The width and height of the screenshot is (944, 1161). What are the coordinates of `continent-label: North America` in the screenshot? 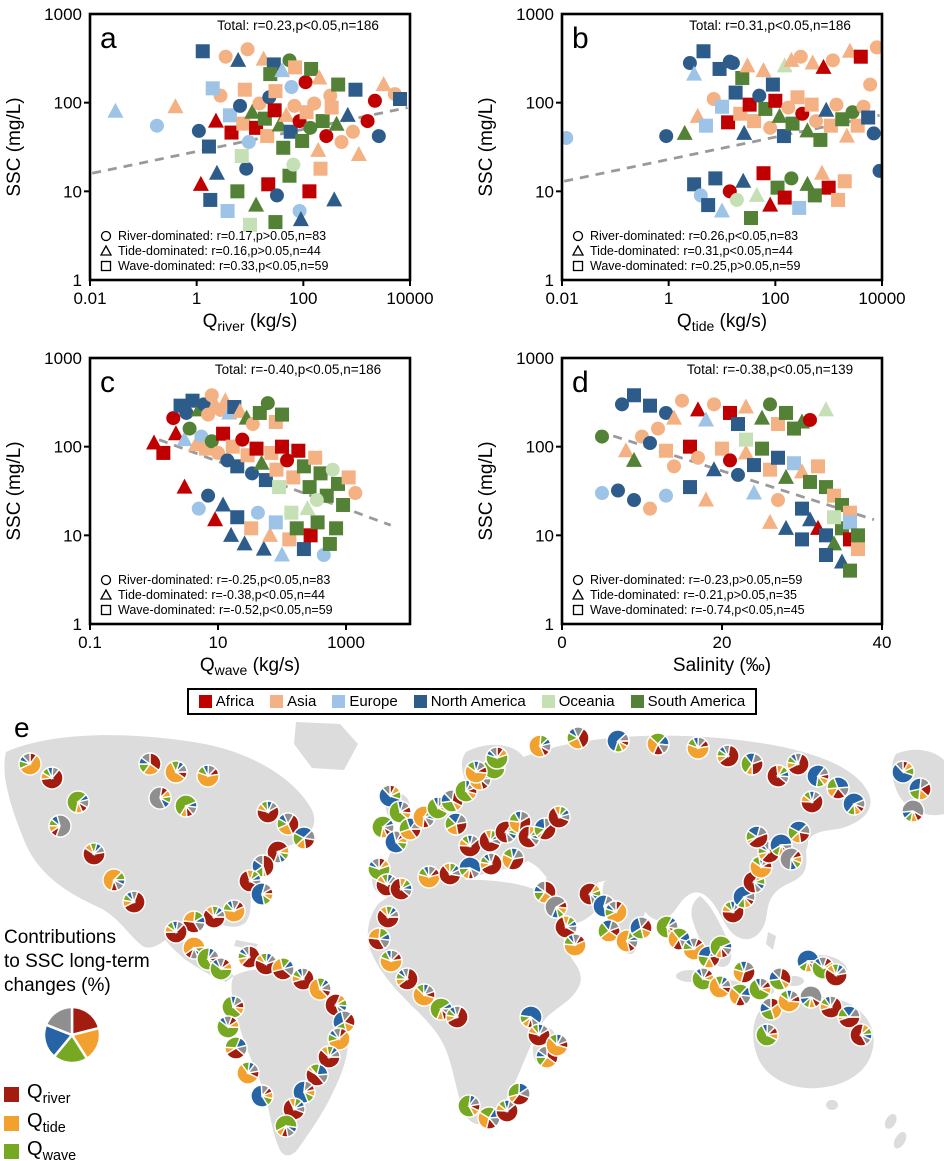 It's located at (478, 701).